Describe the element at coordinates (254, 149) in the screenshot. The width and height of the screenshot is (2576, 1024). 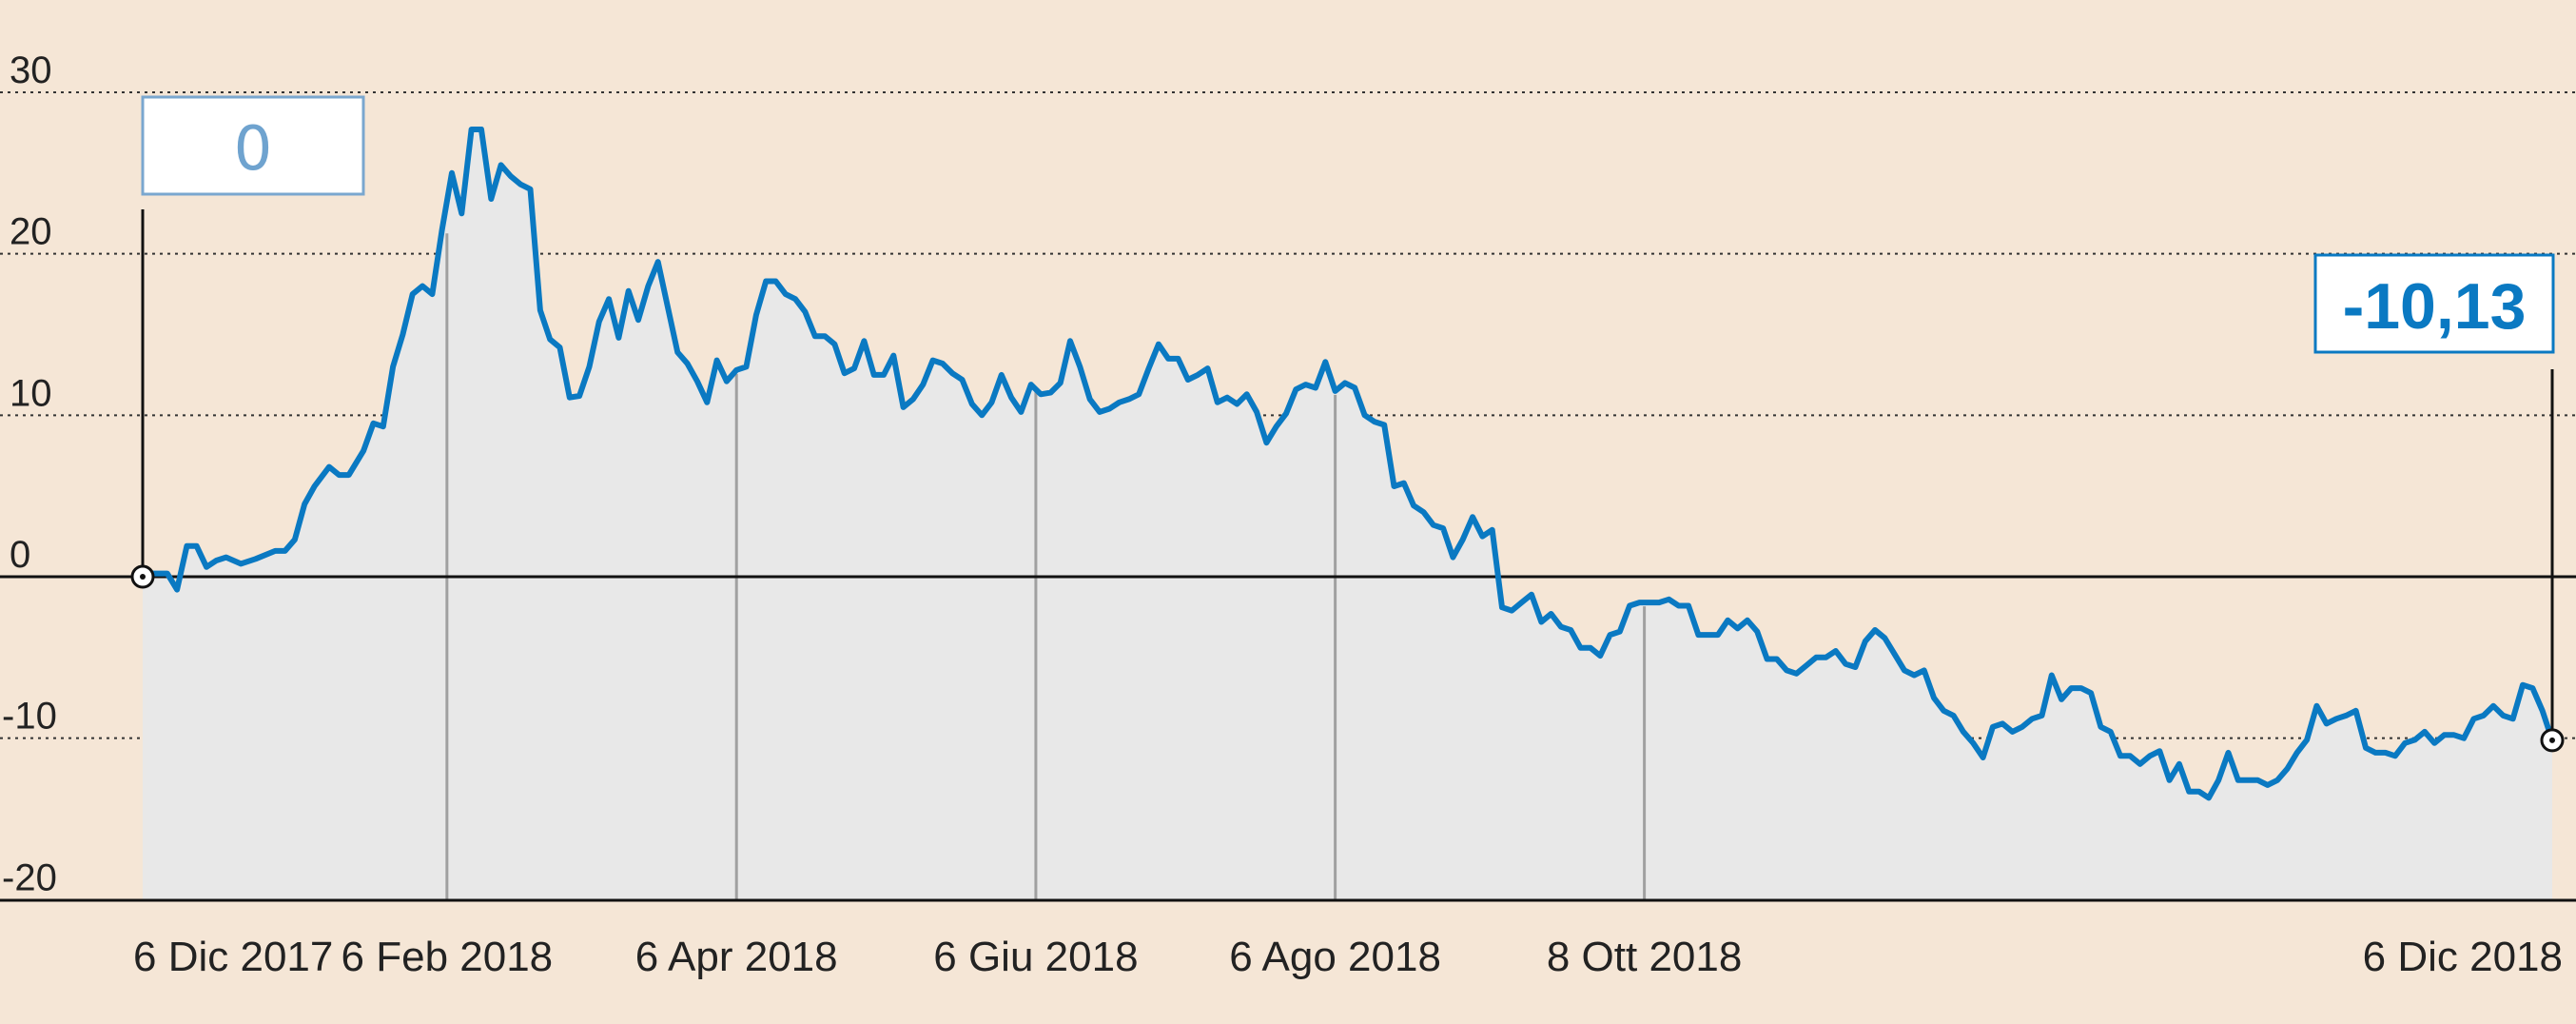
I see `start-label: 0` at that location.